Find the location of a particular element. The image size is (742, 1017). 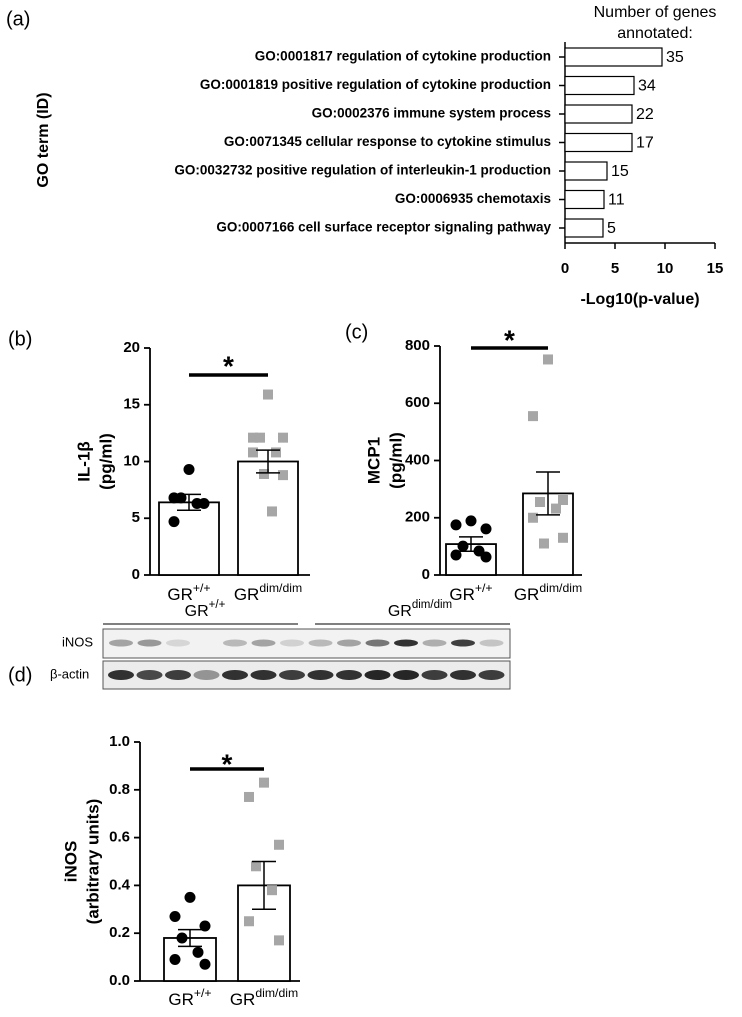

y-tick-label: 200 is located at coordinates (417, 517).